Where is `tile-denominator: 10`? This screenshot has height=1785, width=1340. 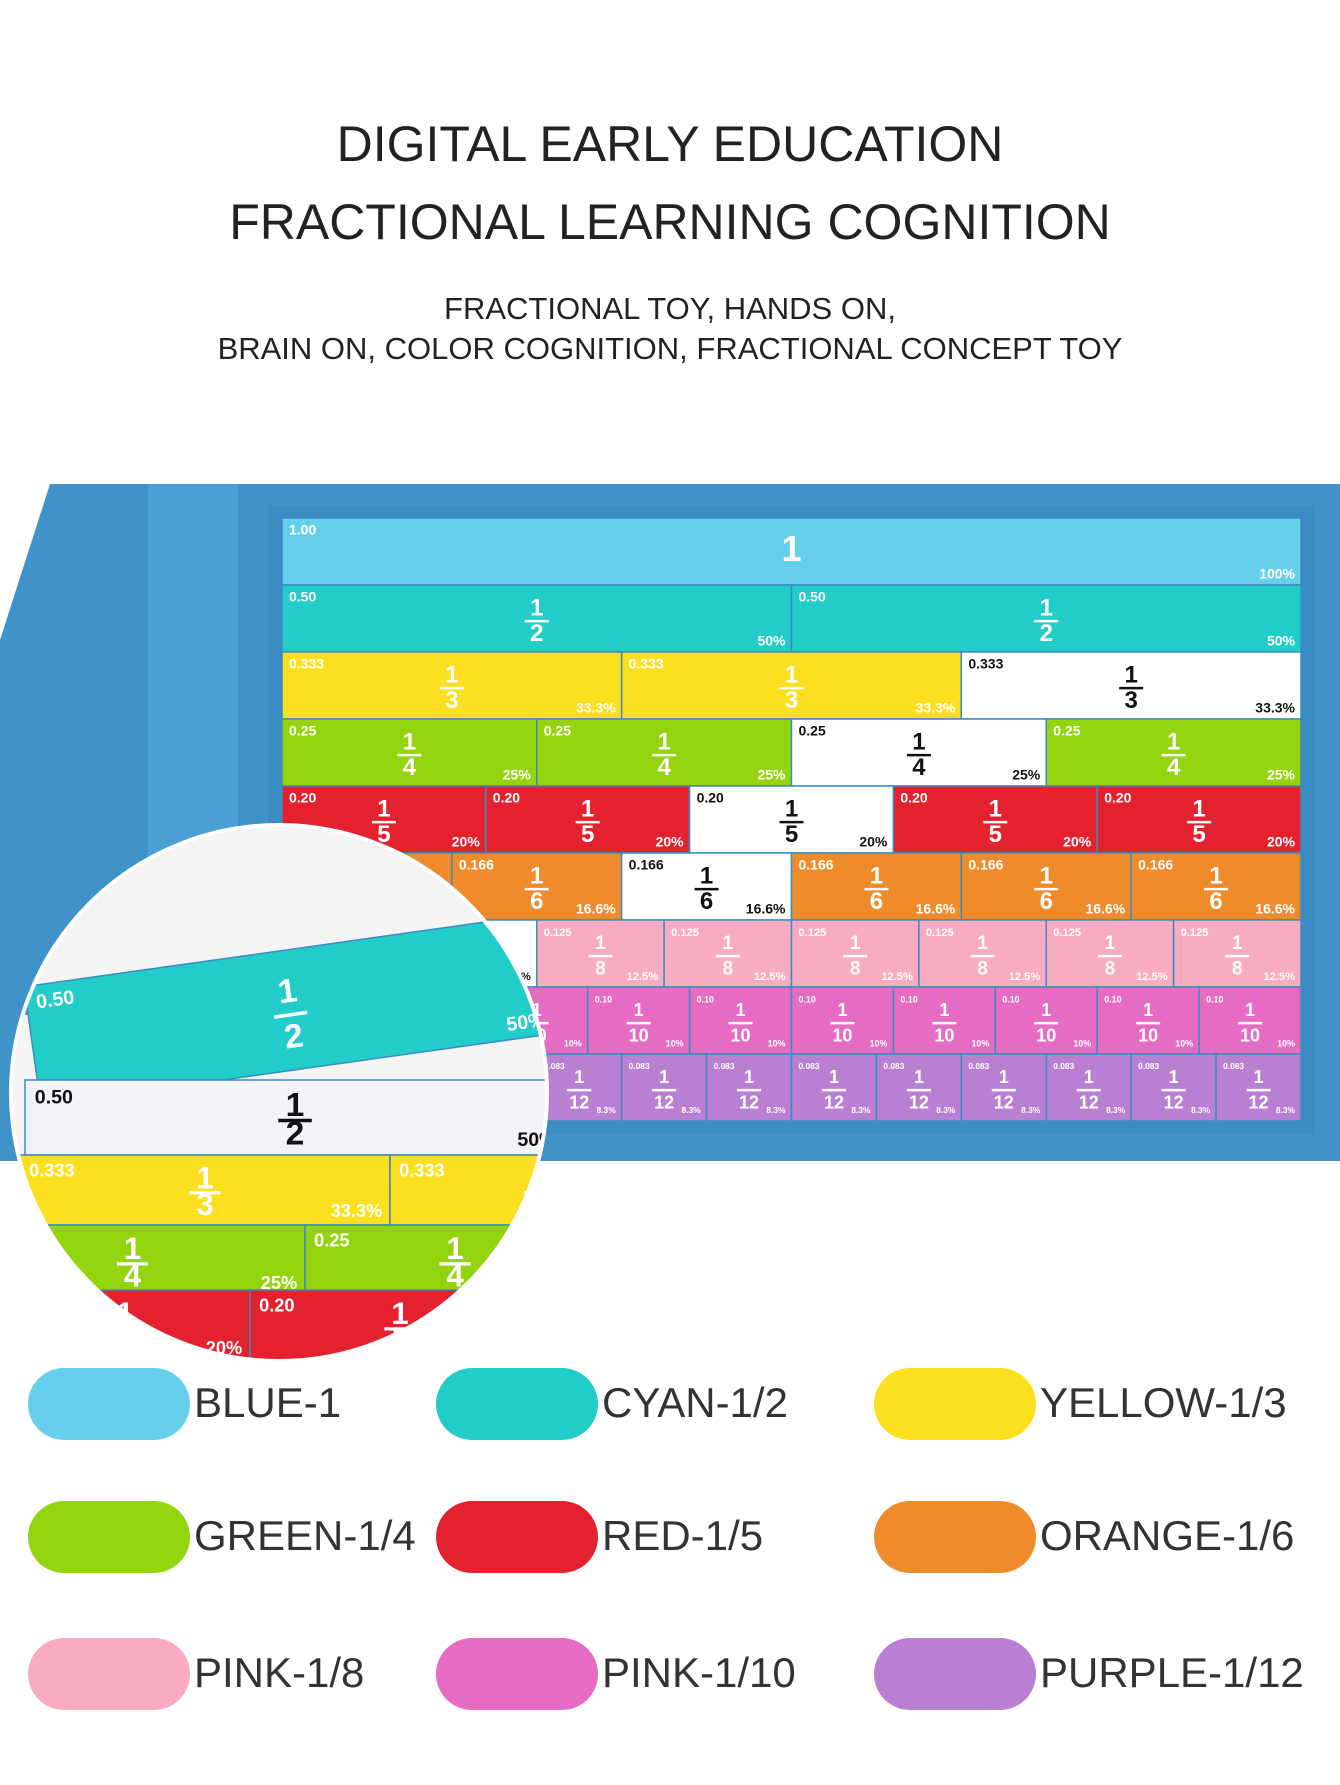 tile-denominator: 10 is located at coordinates (1046, 1035).